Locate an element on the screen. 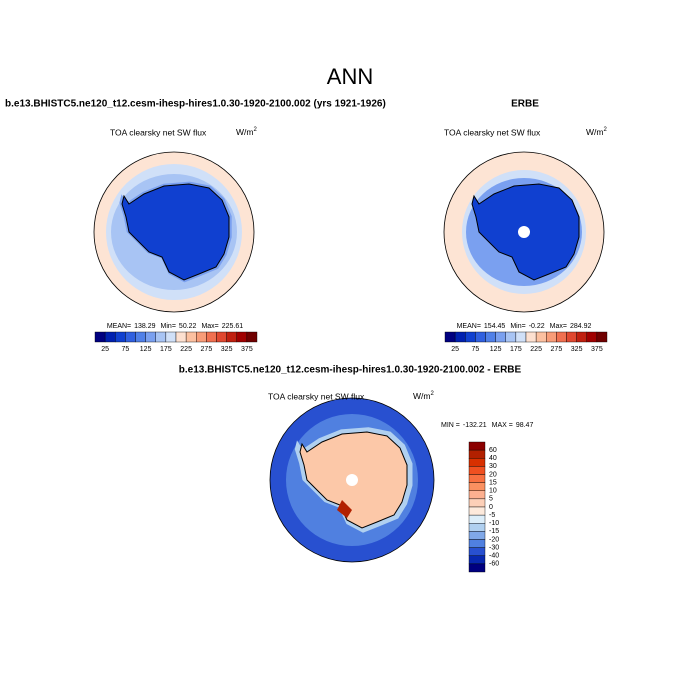 The image size is (700, 700). colorbar-label: -15 is located at coordinates (494, 531).